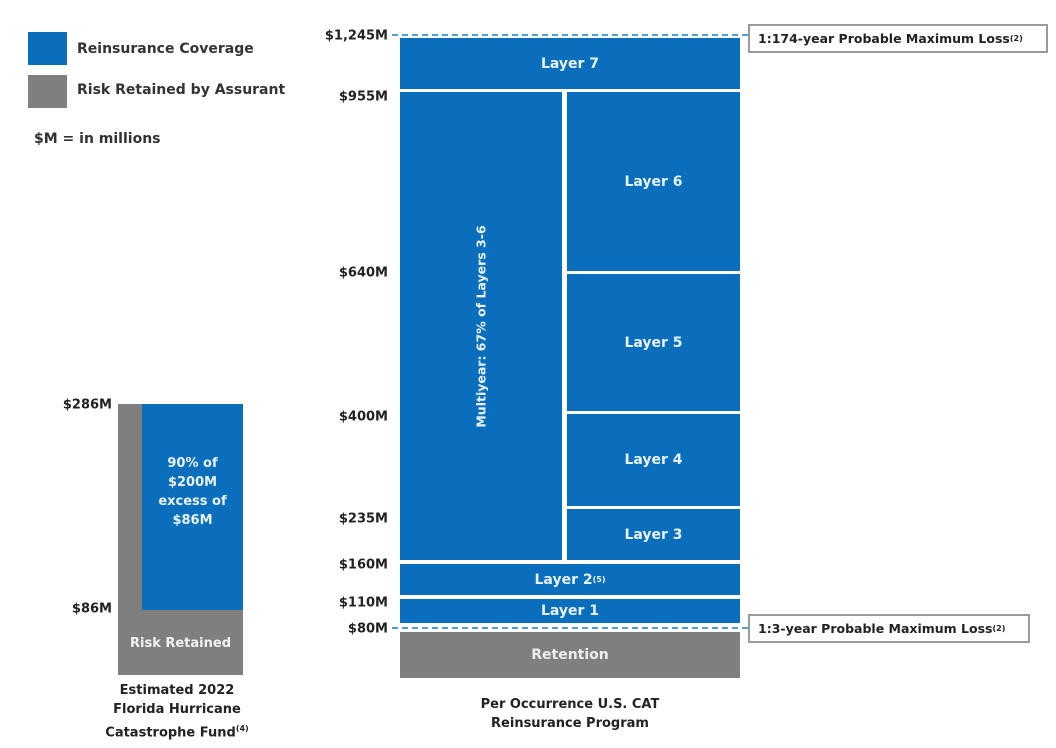 The image size is (1056, 748). Describe the element at coordinates (363, 519) in the screenshot. I see `y-label-235: $235M` at that location.